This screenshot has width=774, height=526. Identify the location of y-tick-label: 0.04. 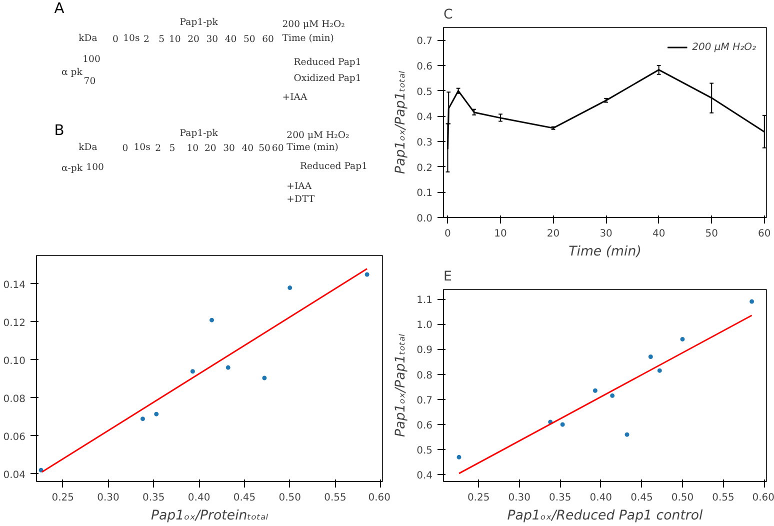
(14, 475).